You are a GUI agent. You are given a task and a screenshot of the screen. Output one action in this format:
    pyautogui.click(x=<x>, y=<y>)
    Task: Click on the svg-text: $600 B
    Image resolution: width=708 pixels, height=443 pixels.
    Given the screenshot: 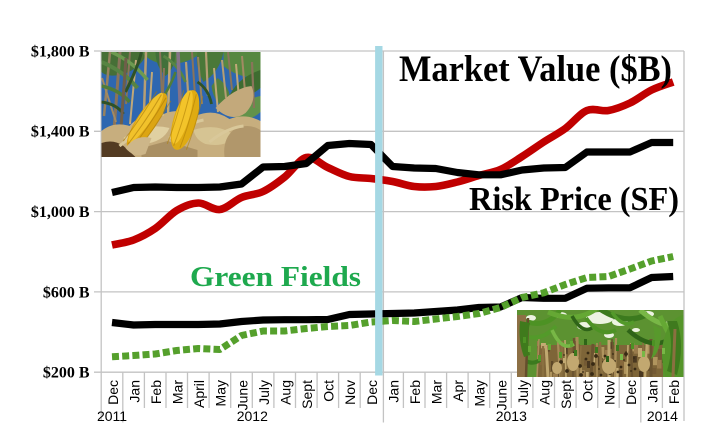 What is the action you would take?
    pyautogui.click(x=66, y=292)
    